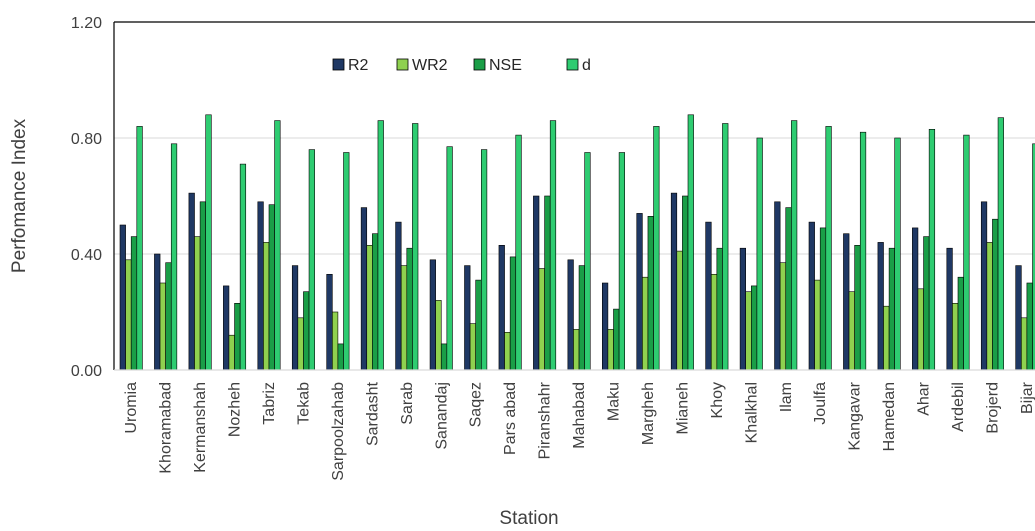  What do you see at coordinates (992, 408) in the screenshot?
I see `x-tick-label: Brojerd` at bounding box center [992, 408].